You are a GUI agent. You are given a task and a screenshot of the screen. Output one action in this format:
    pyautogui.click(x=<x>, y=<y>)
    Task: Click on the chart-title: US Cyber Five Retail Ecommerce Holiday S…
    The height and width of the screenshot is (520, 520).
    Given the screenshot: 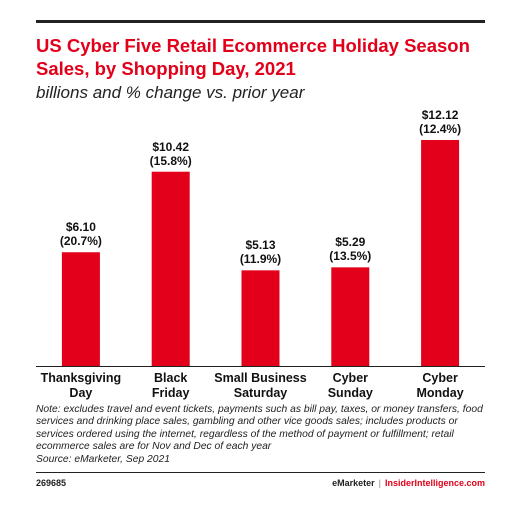 What is the action you would take?
    pyautogui.click(x=253, y=57)
    